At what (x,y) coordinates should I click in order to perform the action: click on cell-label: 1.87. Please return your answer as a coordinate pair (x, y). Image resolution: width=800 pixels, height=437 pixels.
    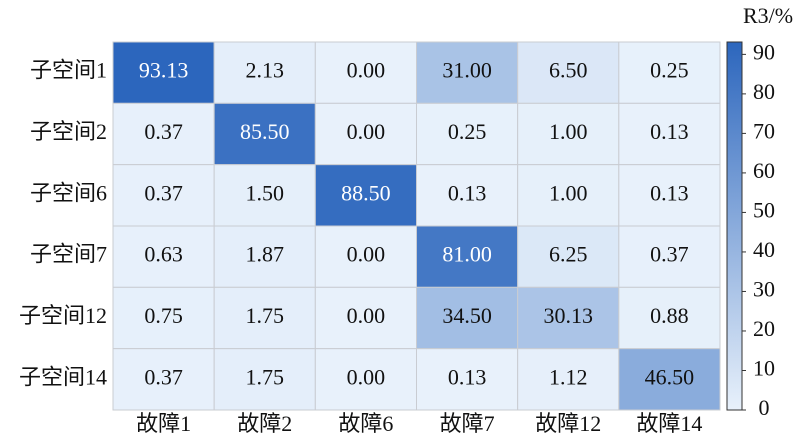
    Looking at the image, I should click on (265, 254).